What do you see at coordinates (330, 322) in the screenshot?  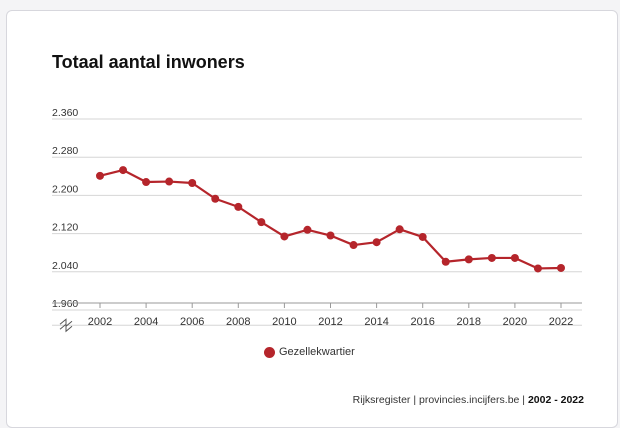 I see `x-tick-label: 2012` at bounding box center [330, 322].